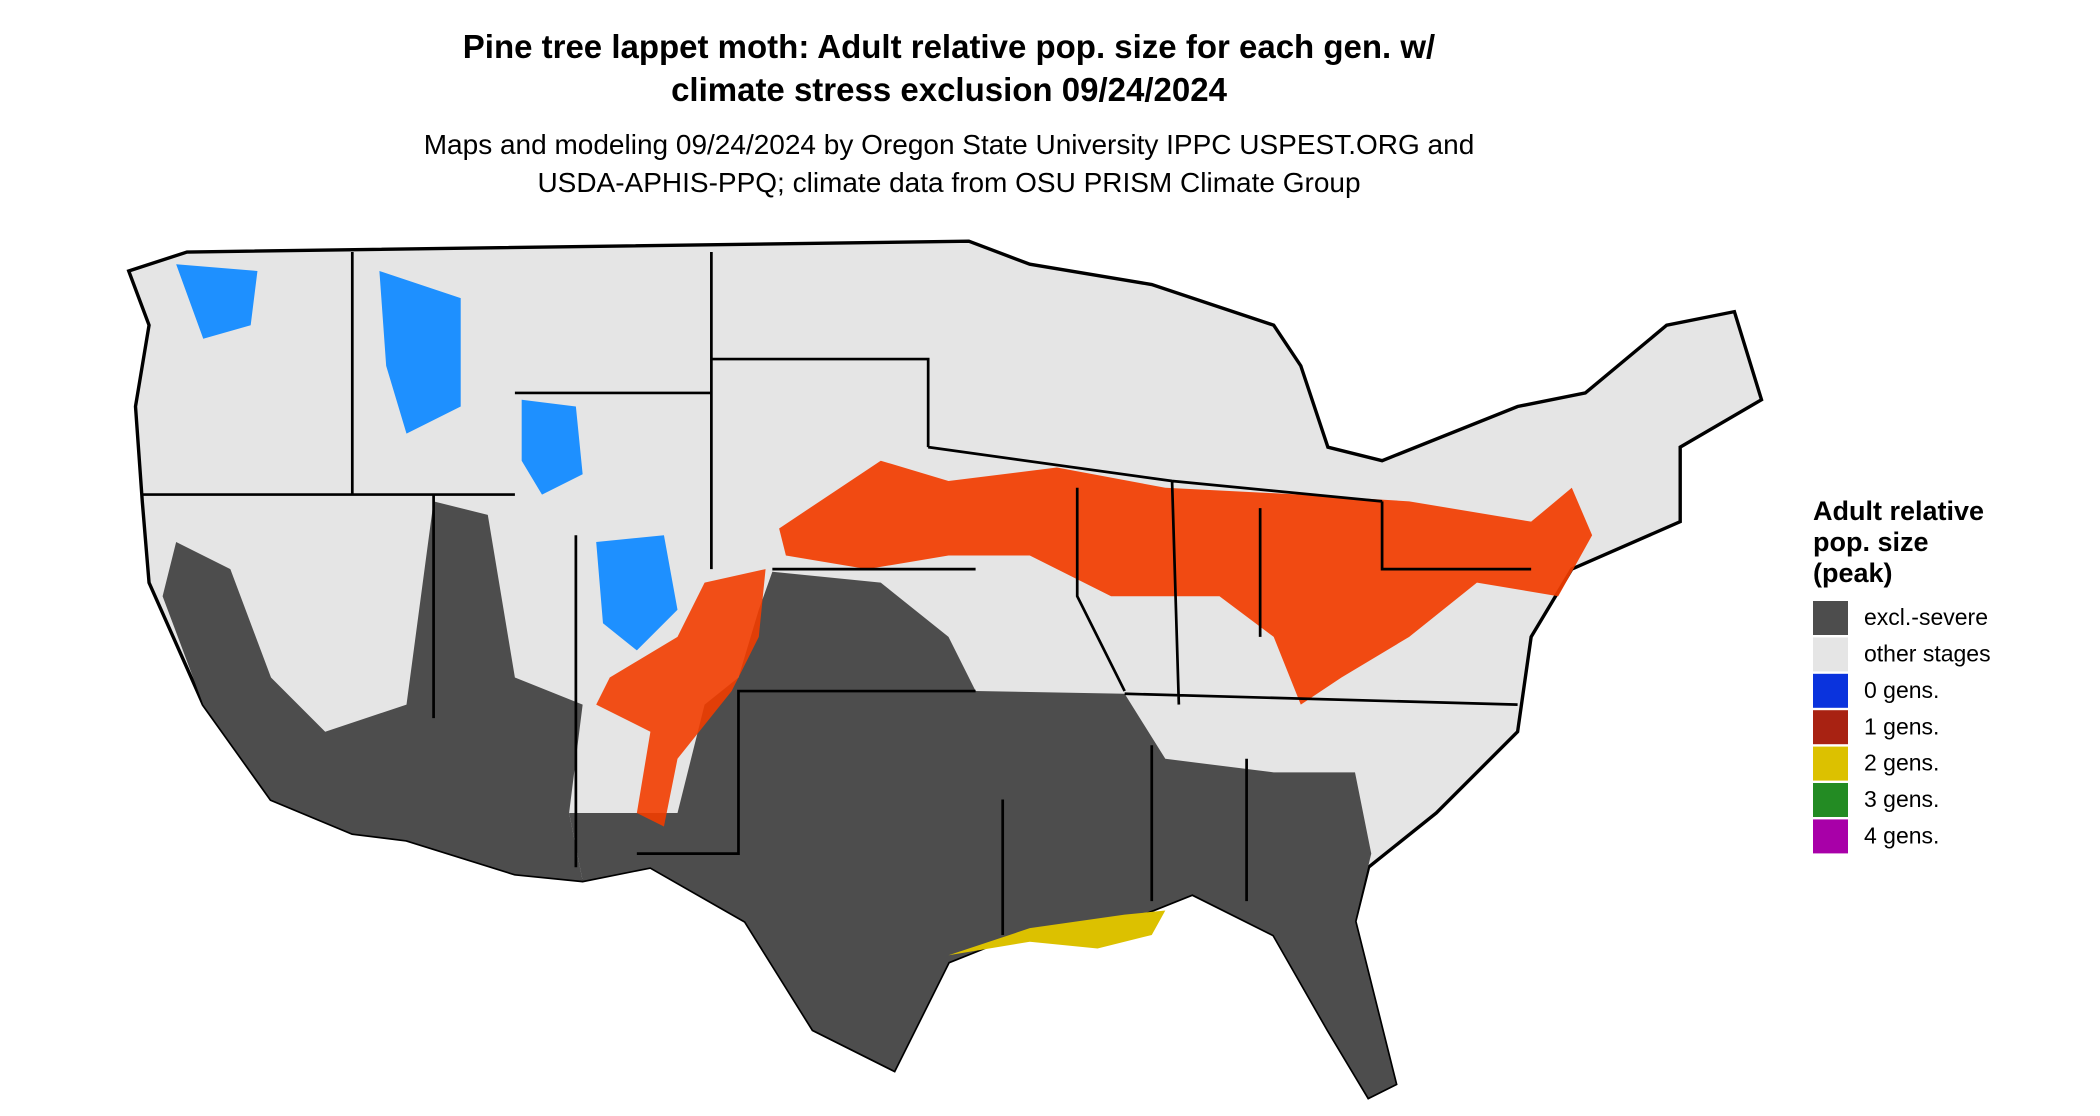 This screenshot has width=2100, height=1116. Describe the element at coordinates (1901, 726) in the screenshot. I see `legend-label: 1 gens.` at that location.